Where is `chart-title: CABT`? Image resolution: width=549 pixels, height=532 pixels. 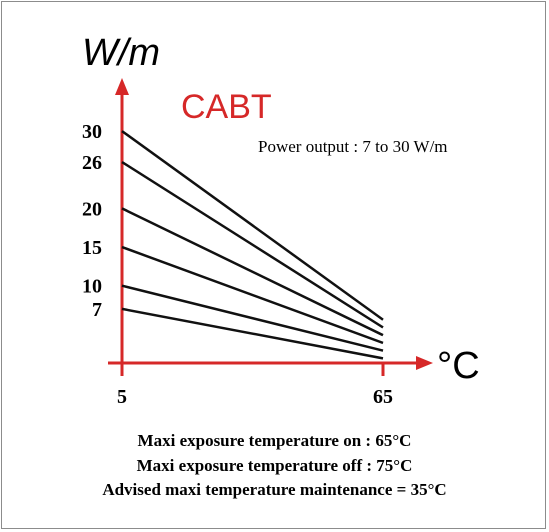 chart-title: CABT is located at coordinates (226, 107).